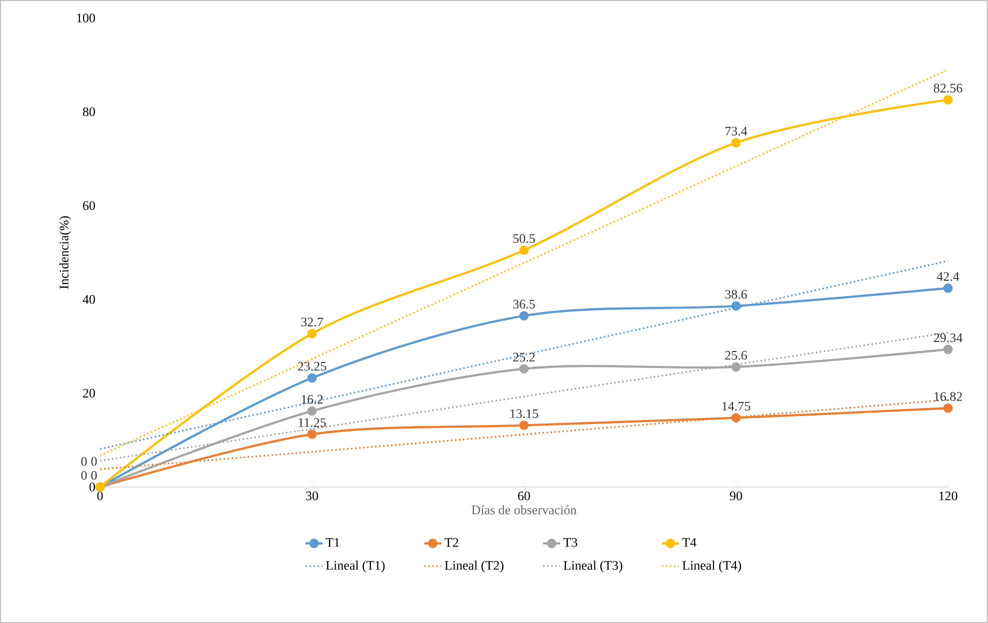 Image resolution: width=988 pixels, height=623 pixels. What do you see at coordinates (312, 496) in the screenshot?
I see `x-tick-label: 30` at bounding box center [312, 496].